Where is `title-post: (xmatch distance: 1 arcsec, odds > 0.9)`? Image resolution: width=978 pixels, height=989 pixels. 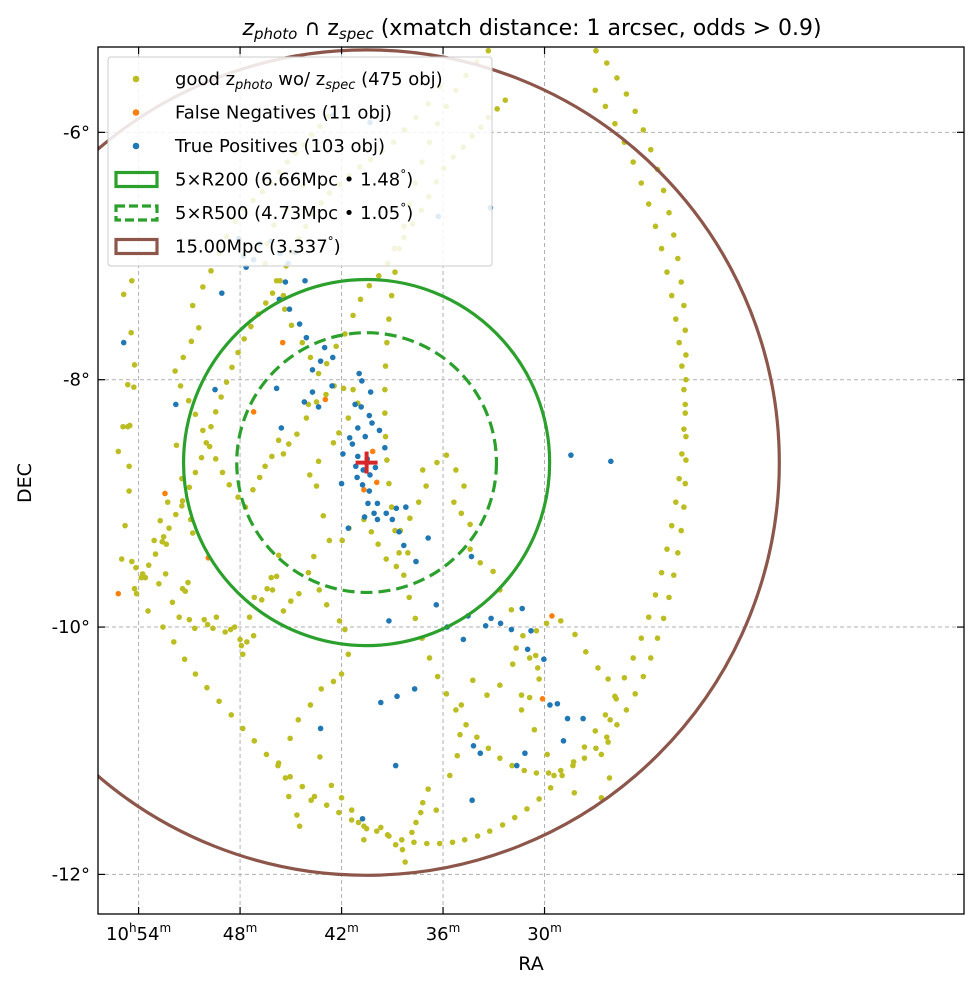
title-post: (xmatch distance: 1 arcsec, odds > 0.9) is located at coordinates (598, 28).